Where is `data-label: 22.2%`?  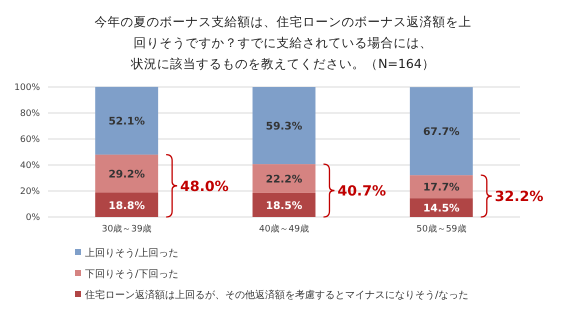
data-label: 22.2% is located at coordinates (284, 180).